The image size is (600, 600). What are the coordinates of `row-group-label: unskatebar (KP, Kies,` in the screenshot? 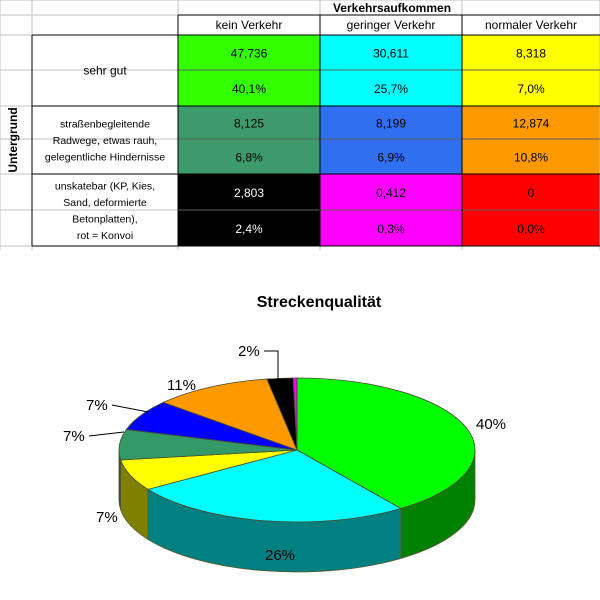 It's located at (105, 186).